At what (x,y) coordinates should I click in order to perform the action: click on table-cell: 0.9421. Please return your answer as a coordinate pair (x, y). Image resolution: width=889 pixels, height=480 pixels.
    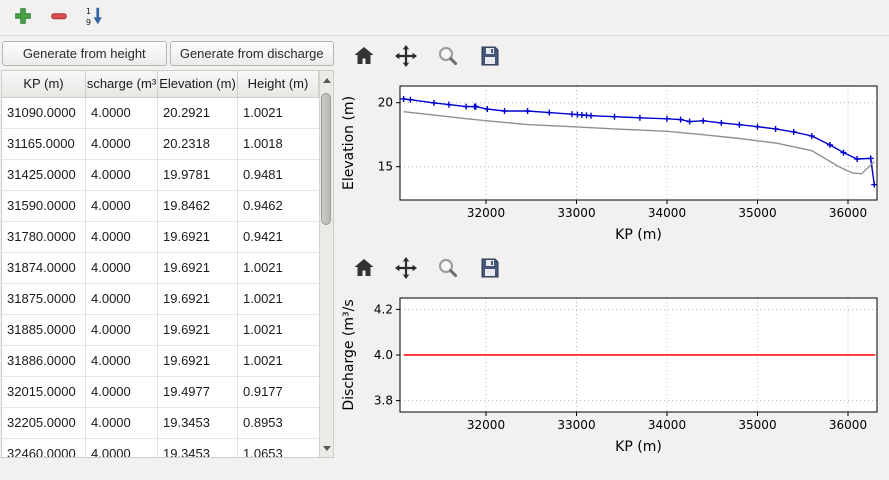
    Looking at the image, I should click on (263, 236).